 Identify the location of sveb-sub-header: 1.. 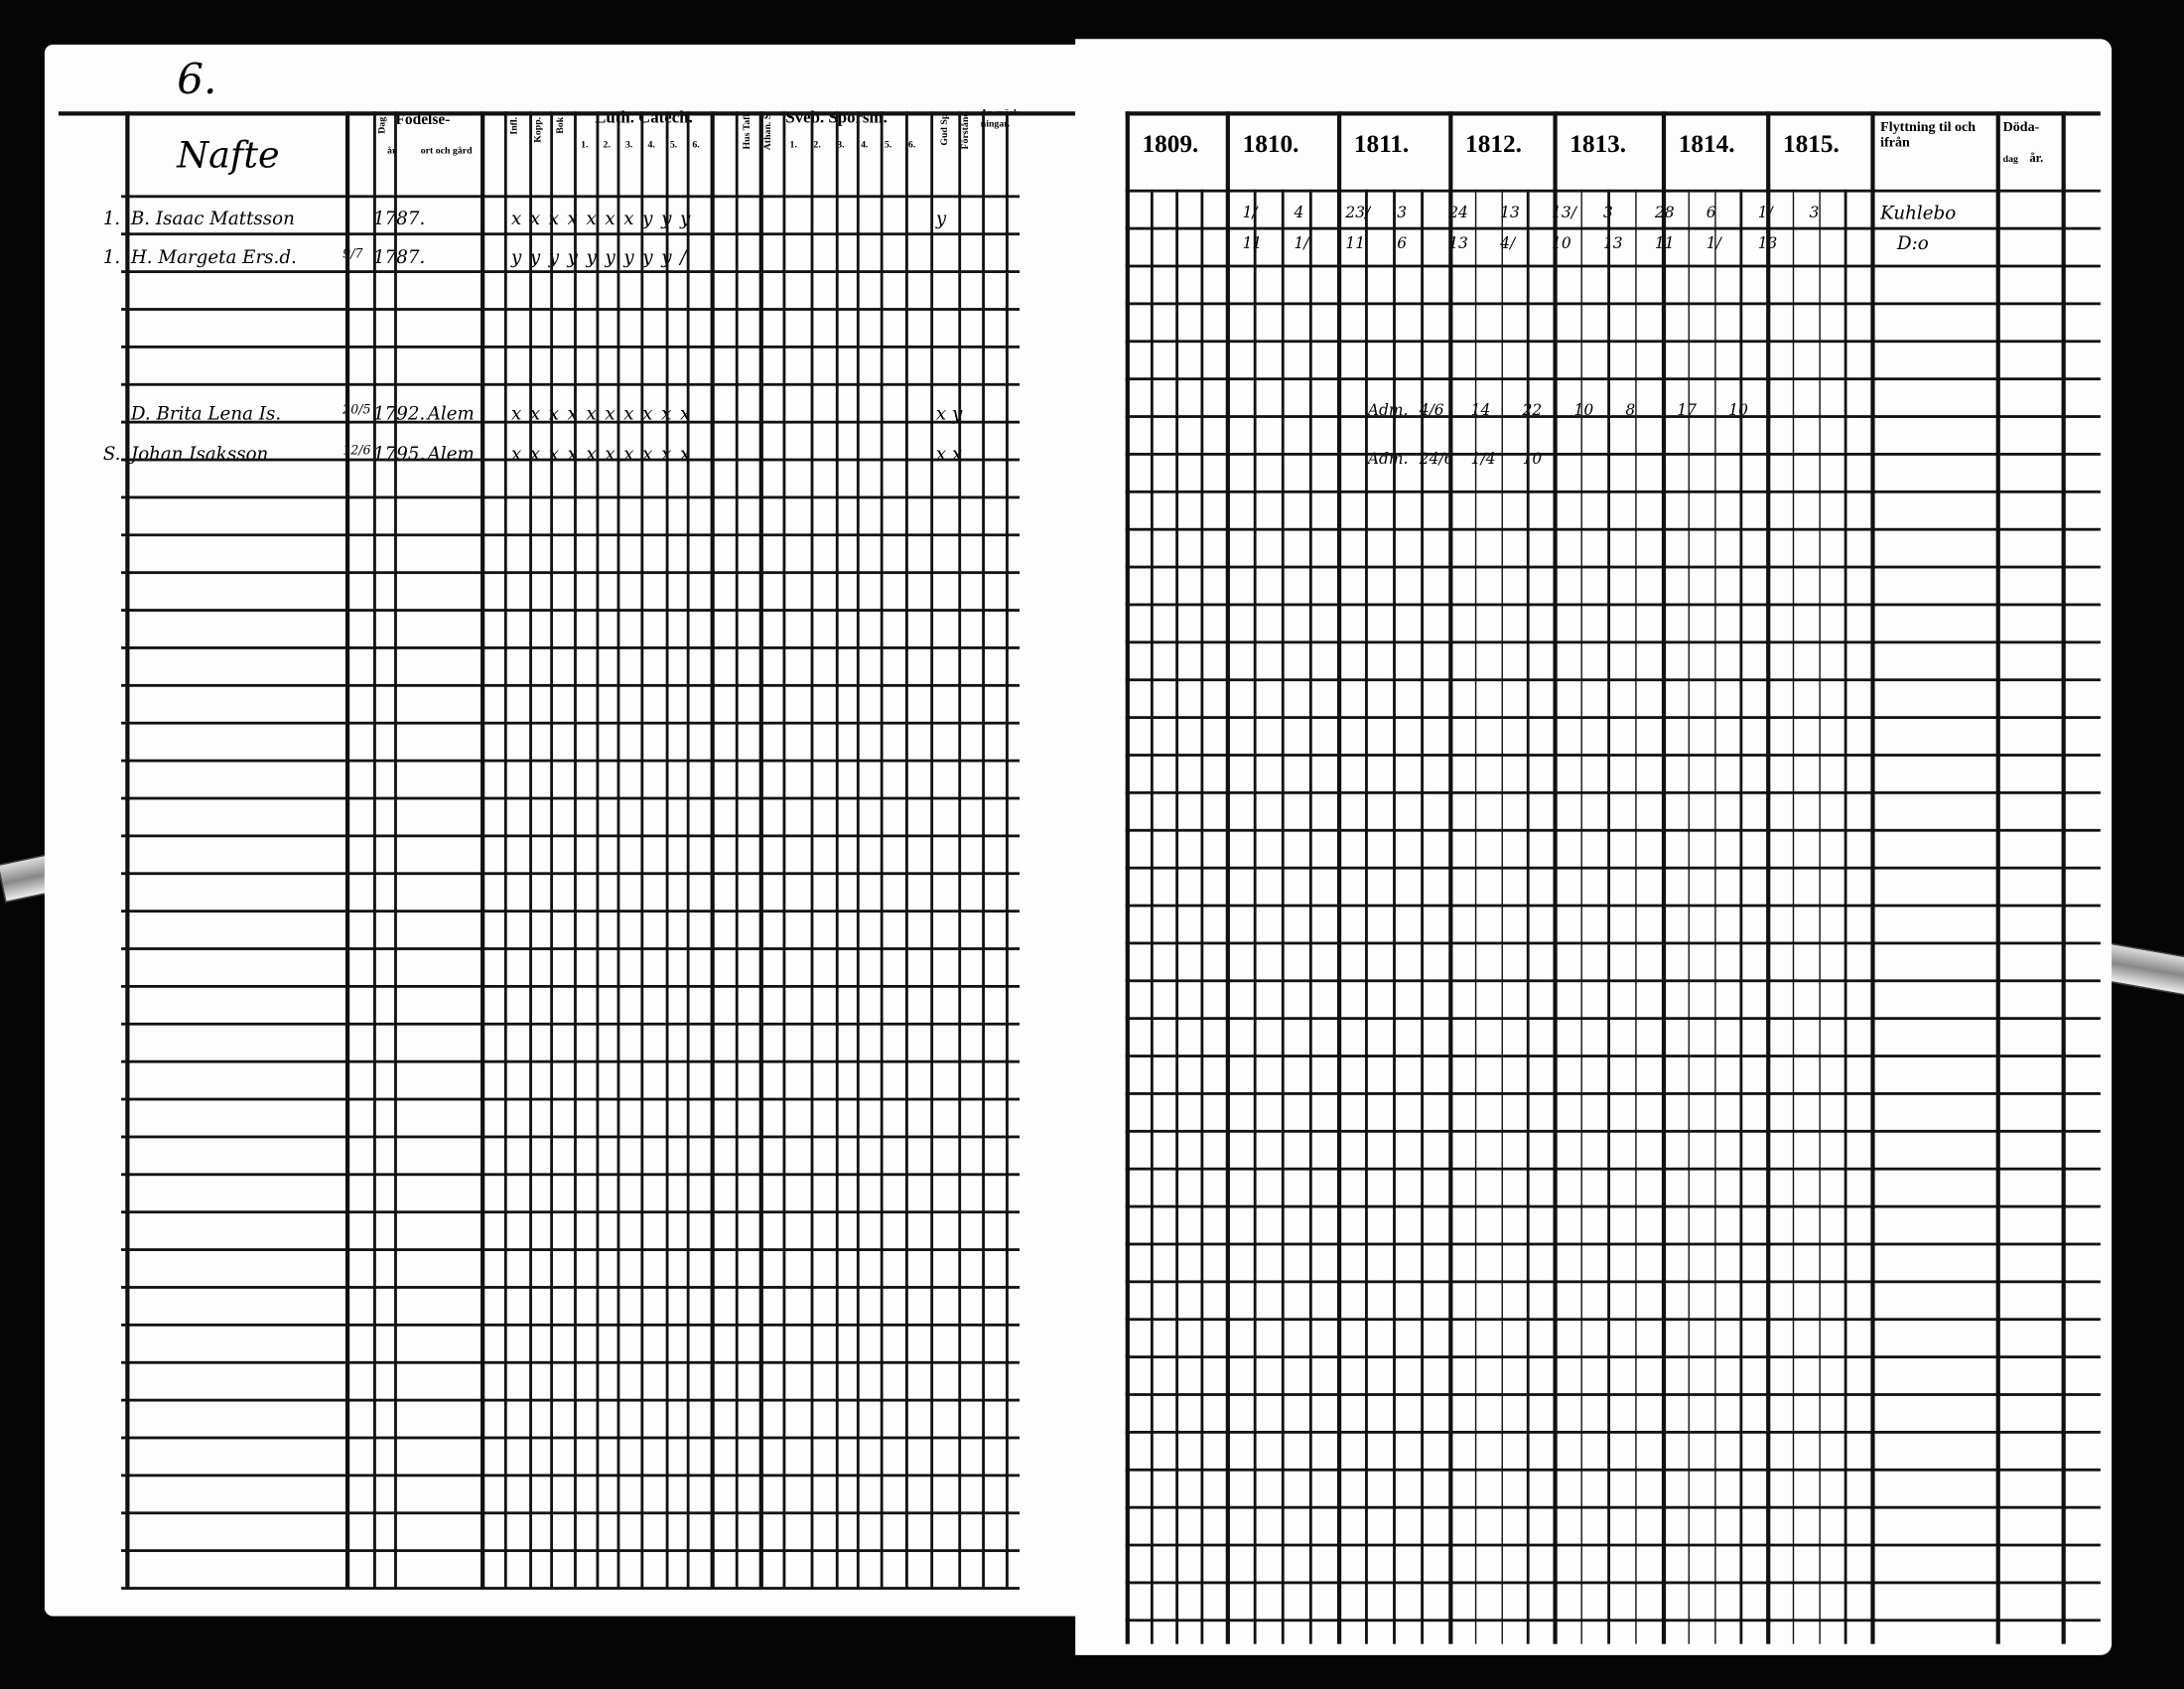
(793, 145).